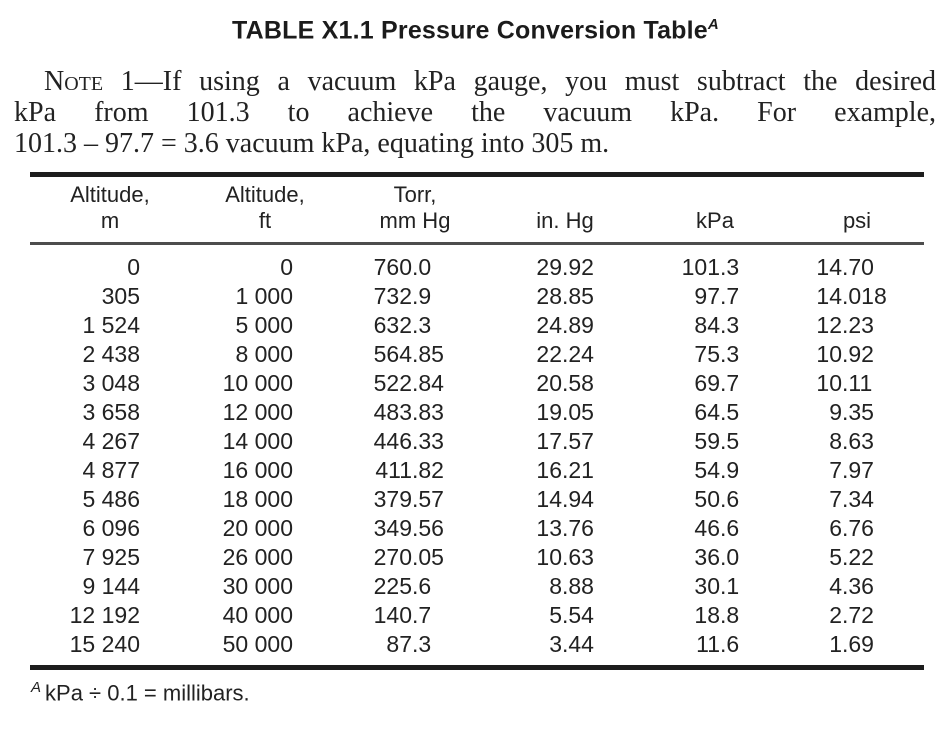 This screenshot has width=951, height=750. I want to click on table-cell: 97.7, so click(717, 296).